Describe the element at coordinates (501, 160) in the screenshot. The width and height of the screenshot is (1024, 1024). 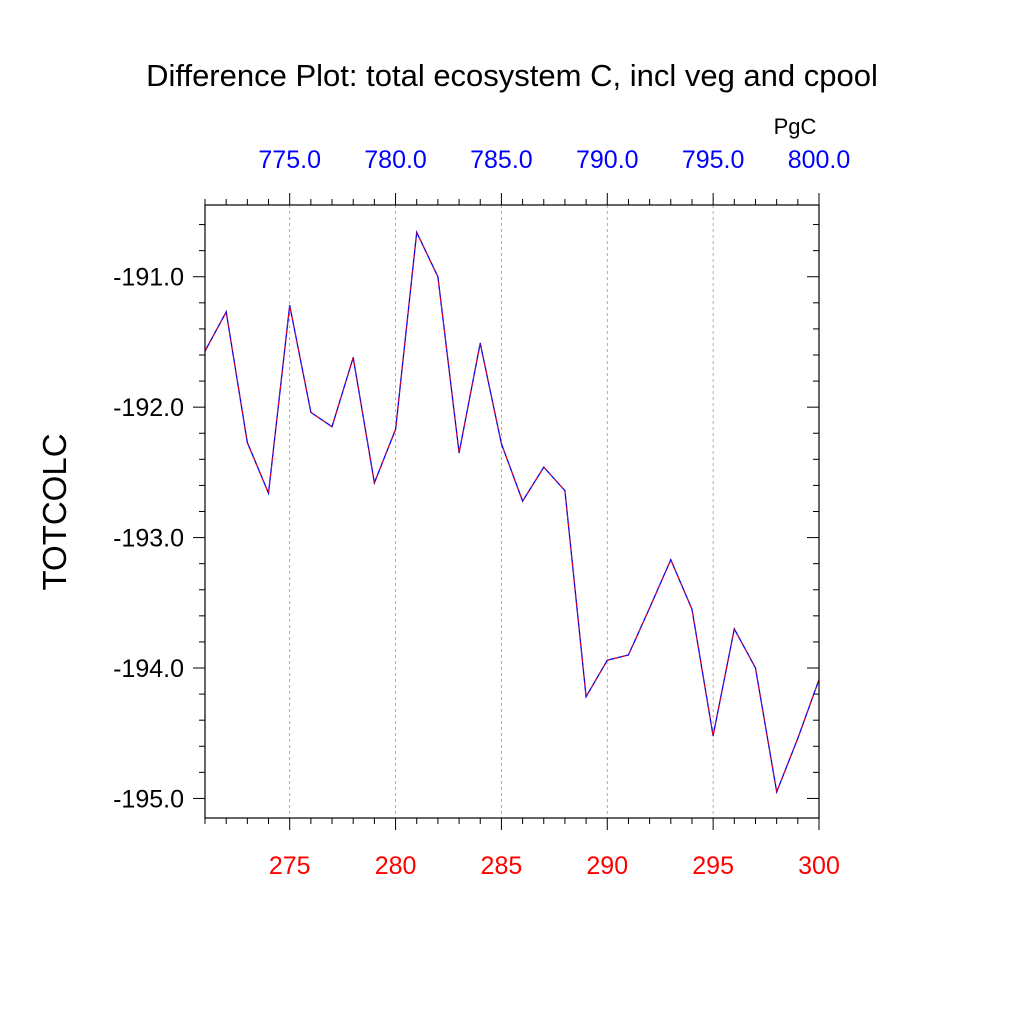
I see `x-tick-label-top: 785.0` at that location.